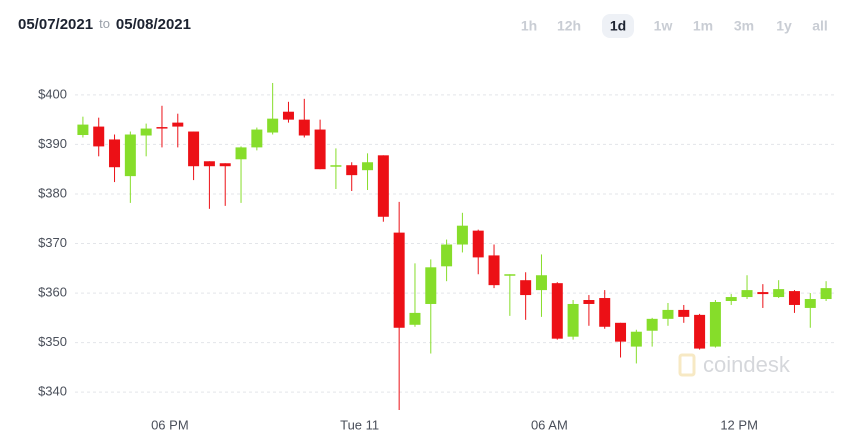 The height and width of the screenshot is (444, 855). I want to click on x-tick-label: 06 PM, so click(170, 424).